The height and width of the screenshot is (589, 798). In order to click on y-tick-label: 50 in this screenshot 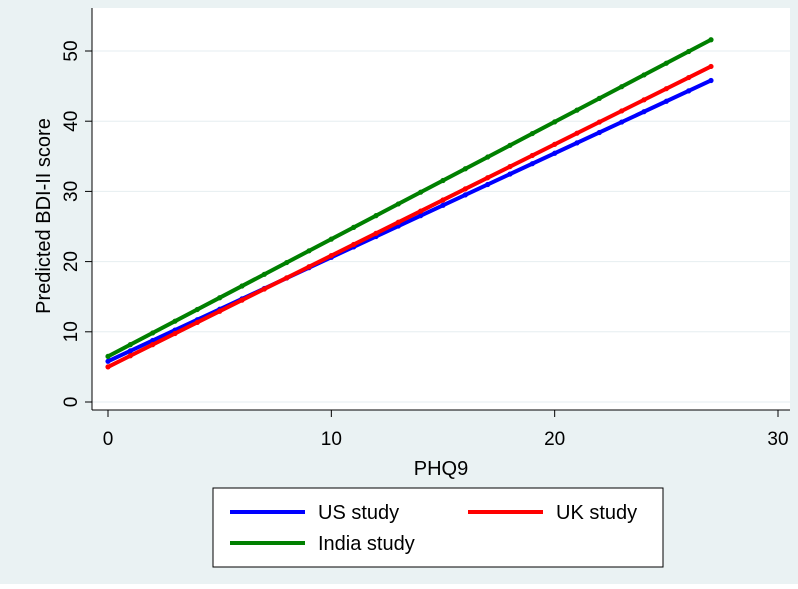, I will do `click(71, 50)`.